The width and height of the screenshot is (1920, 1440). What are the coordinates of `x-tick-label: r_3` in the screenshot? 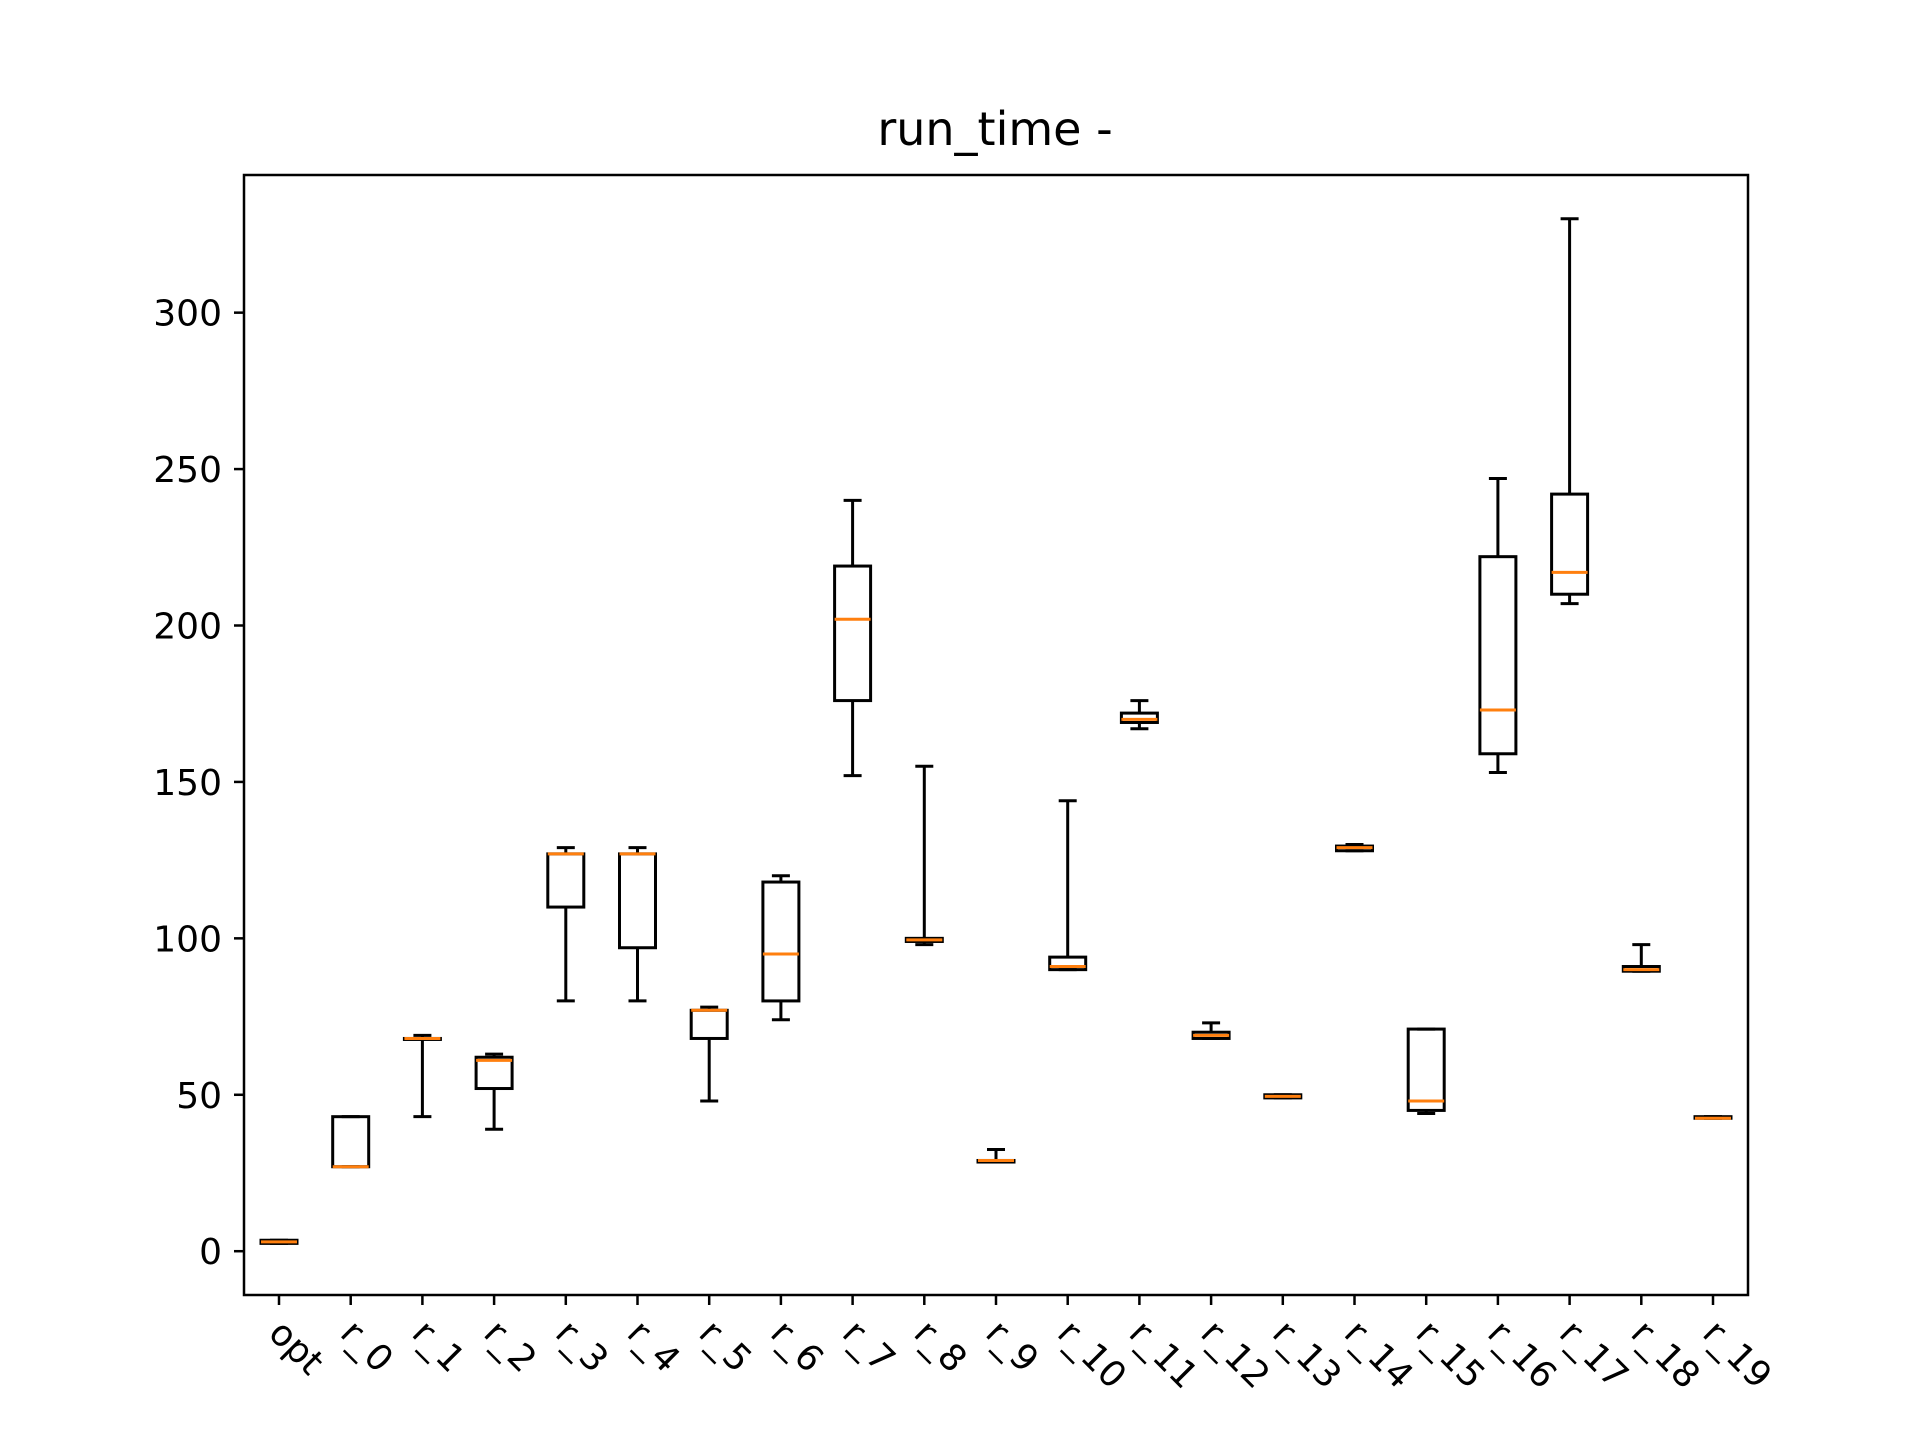 It's located at (581, 1346).